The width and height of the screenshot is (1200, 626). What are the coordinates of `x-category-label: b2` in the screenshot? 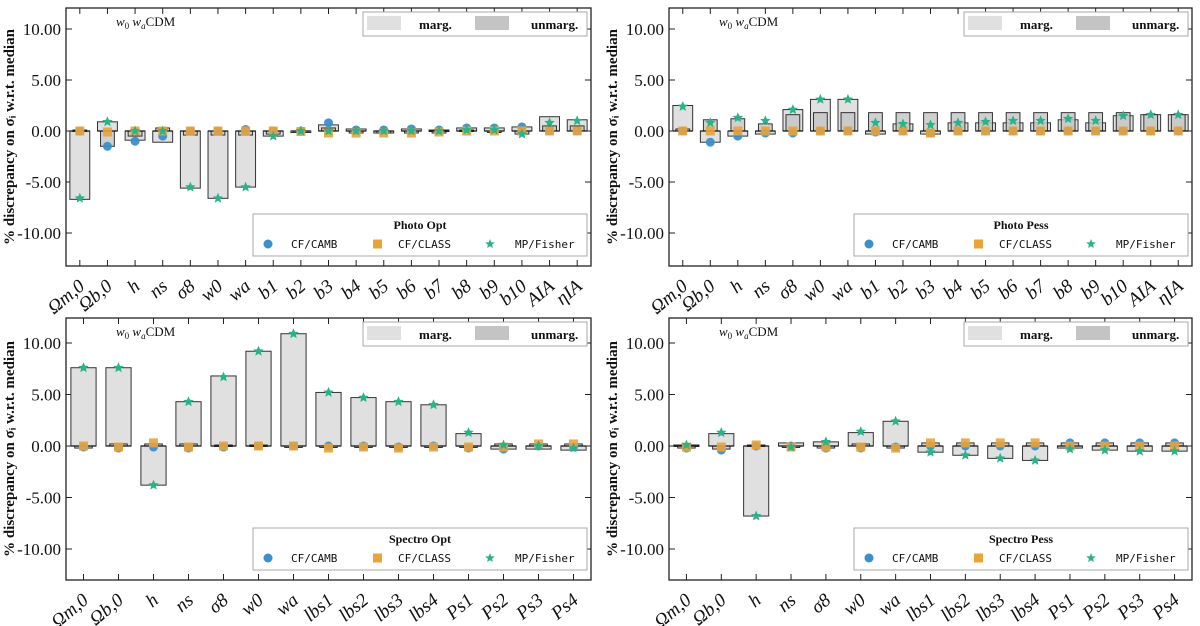 It's located at (296, 289).